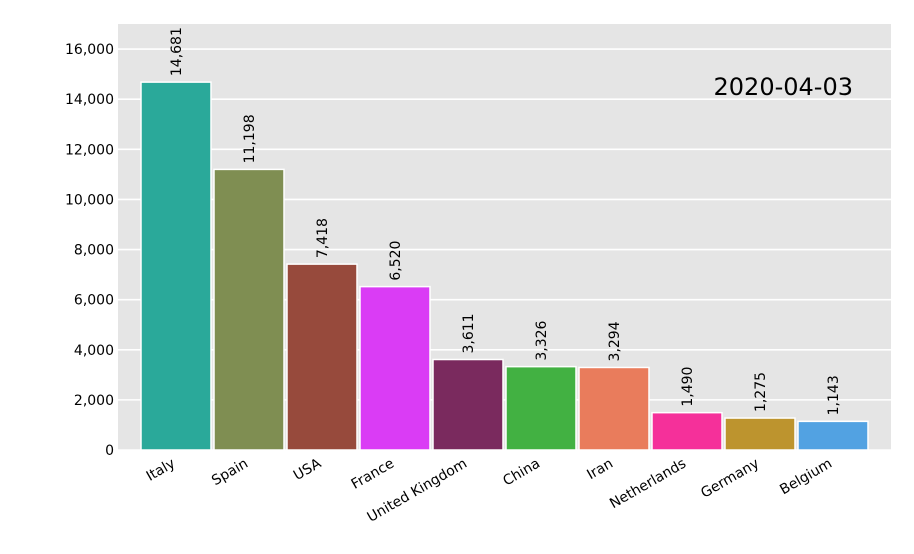 The width and height of the screenshot is (914, 554). I want to click on bar-united-kingdom, so click(468, 404).